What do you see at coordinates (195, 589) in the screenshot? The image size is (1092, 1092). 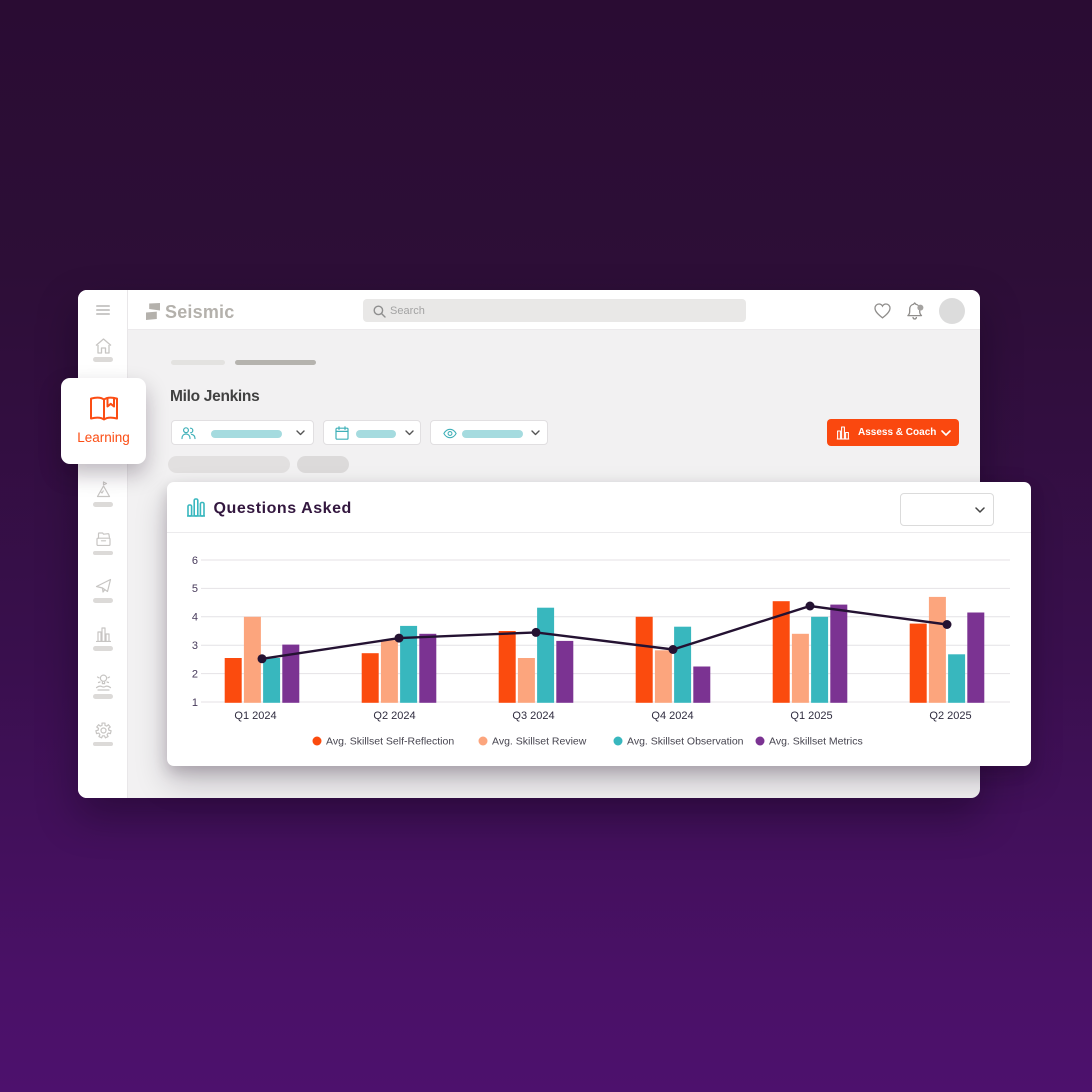 I see `svg-text: 5` at bounding box center [195, 589].